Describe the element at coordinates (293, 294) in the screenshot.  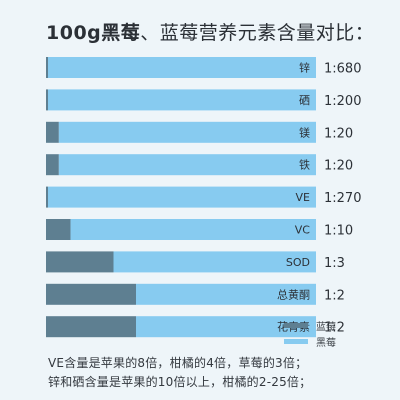
I see `category-label: 总黄酮` at that location.